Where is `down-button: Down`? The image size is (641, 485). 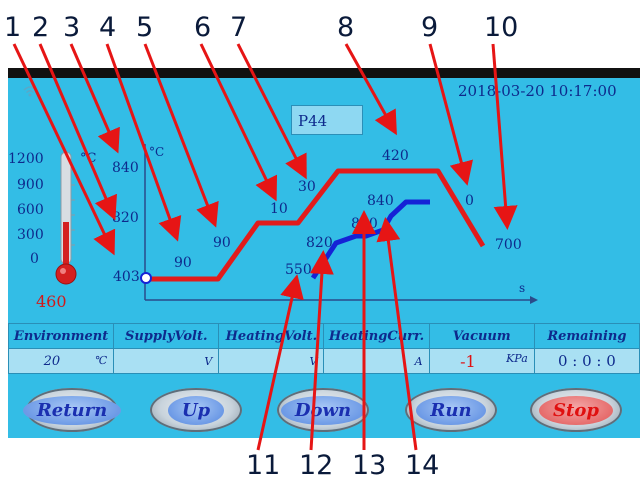 down-button: Down is located at coordinates (323, 410).